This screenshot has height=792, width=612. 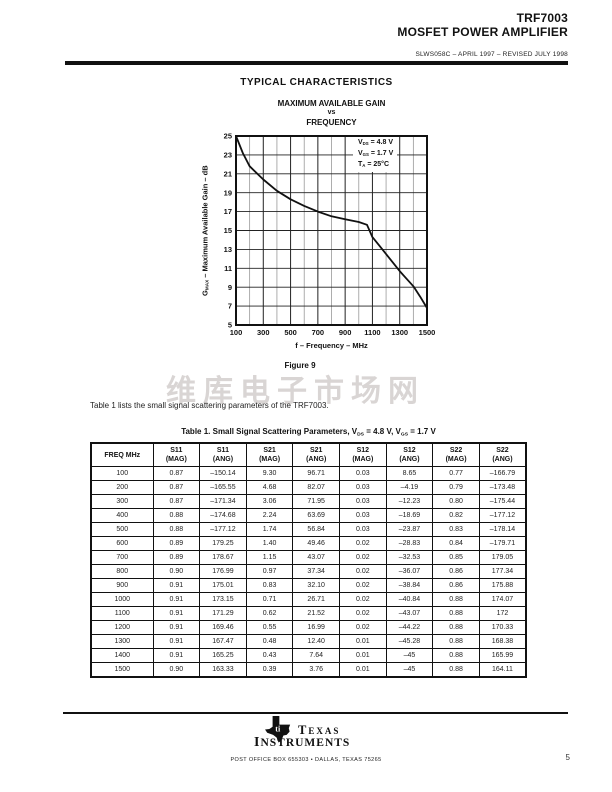 I want to click on table-cell: –32.53, so click(x=409, y=558).